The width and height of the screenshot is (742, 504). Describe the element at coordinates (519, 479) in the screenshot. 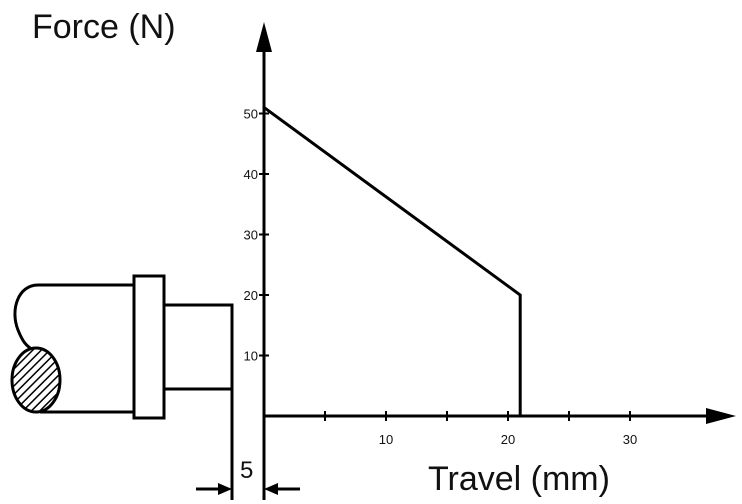

I see `x-axis-title: Travel (mm)` at that location.